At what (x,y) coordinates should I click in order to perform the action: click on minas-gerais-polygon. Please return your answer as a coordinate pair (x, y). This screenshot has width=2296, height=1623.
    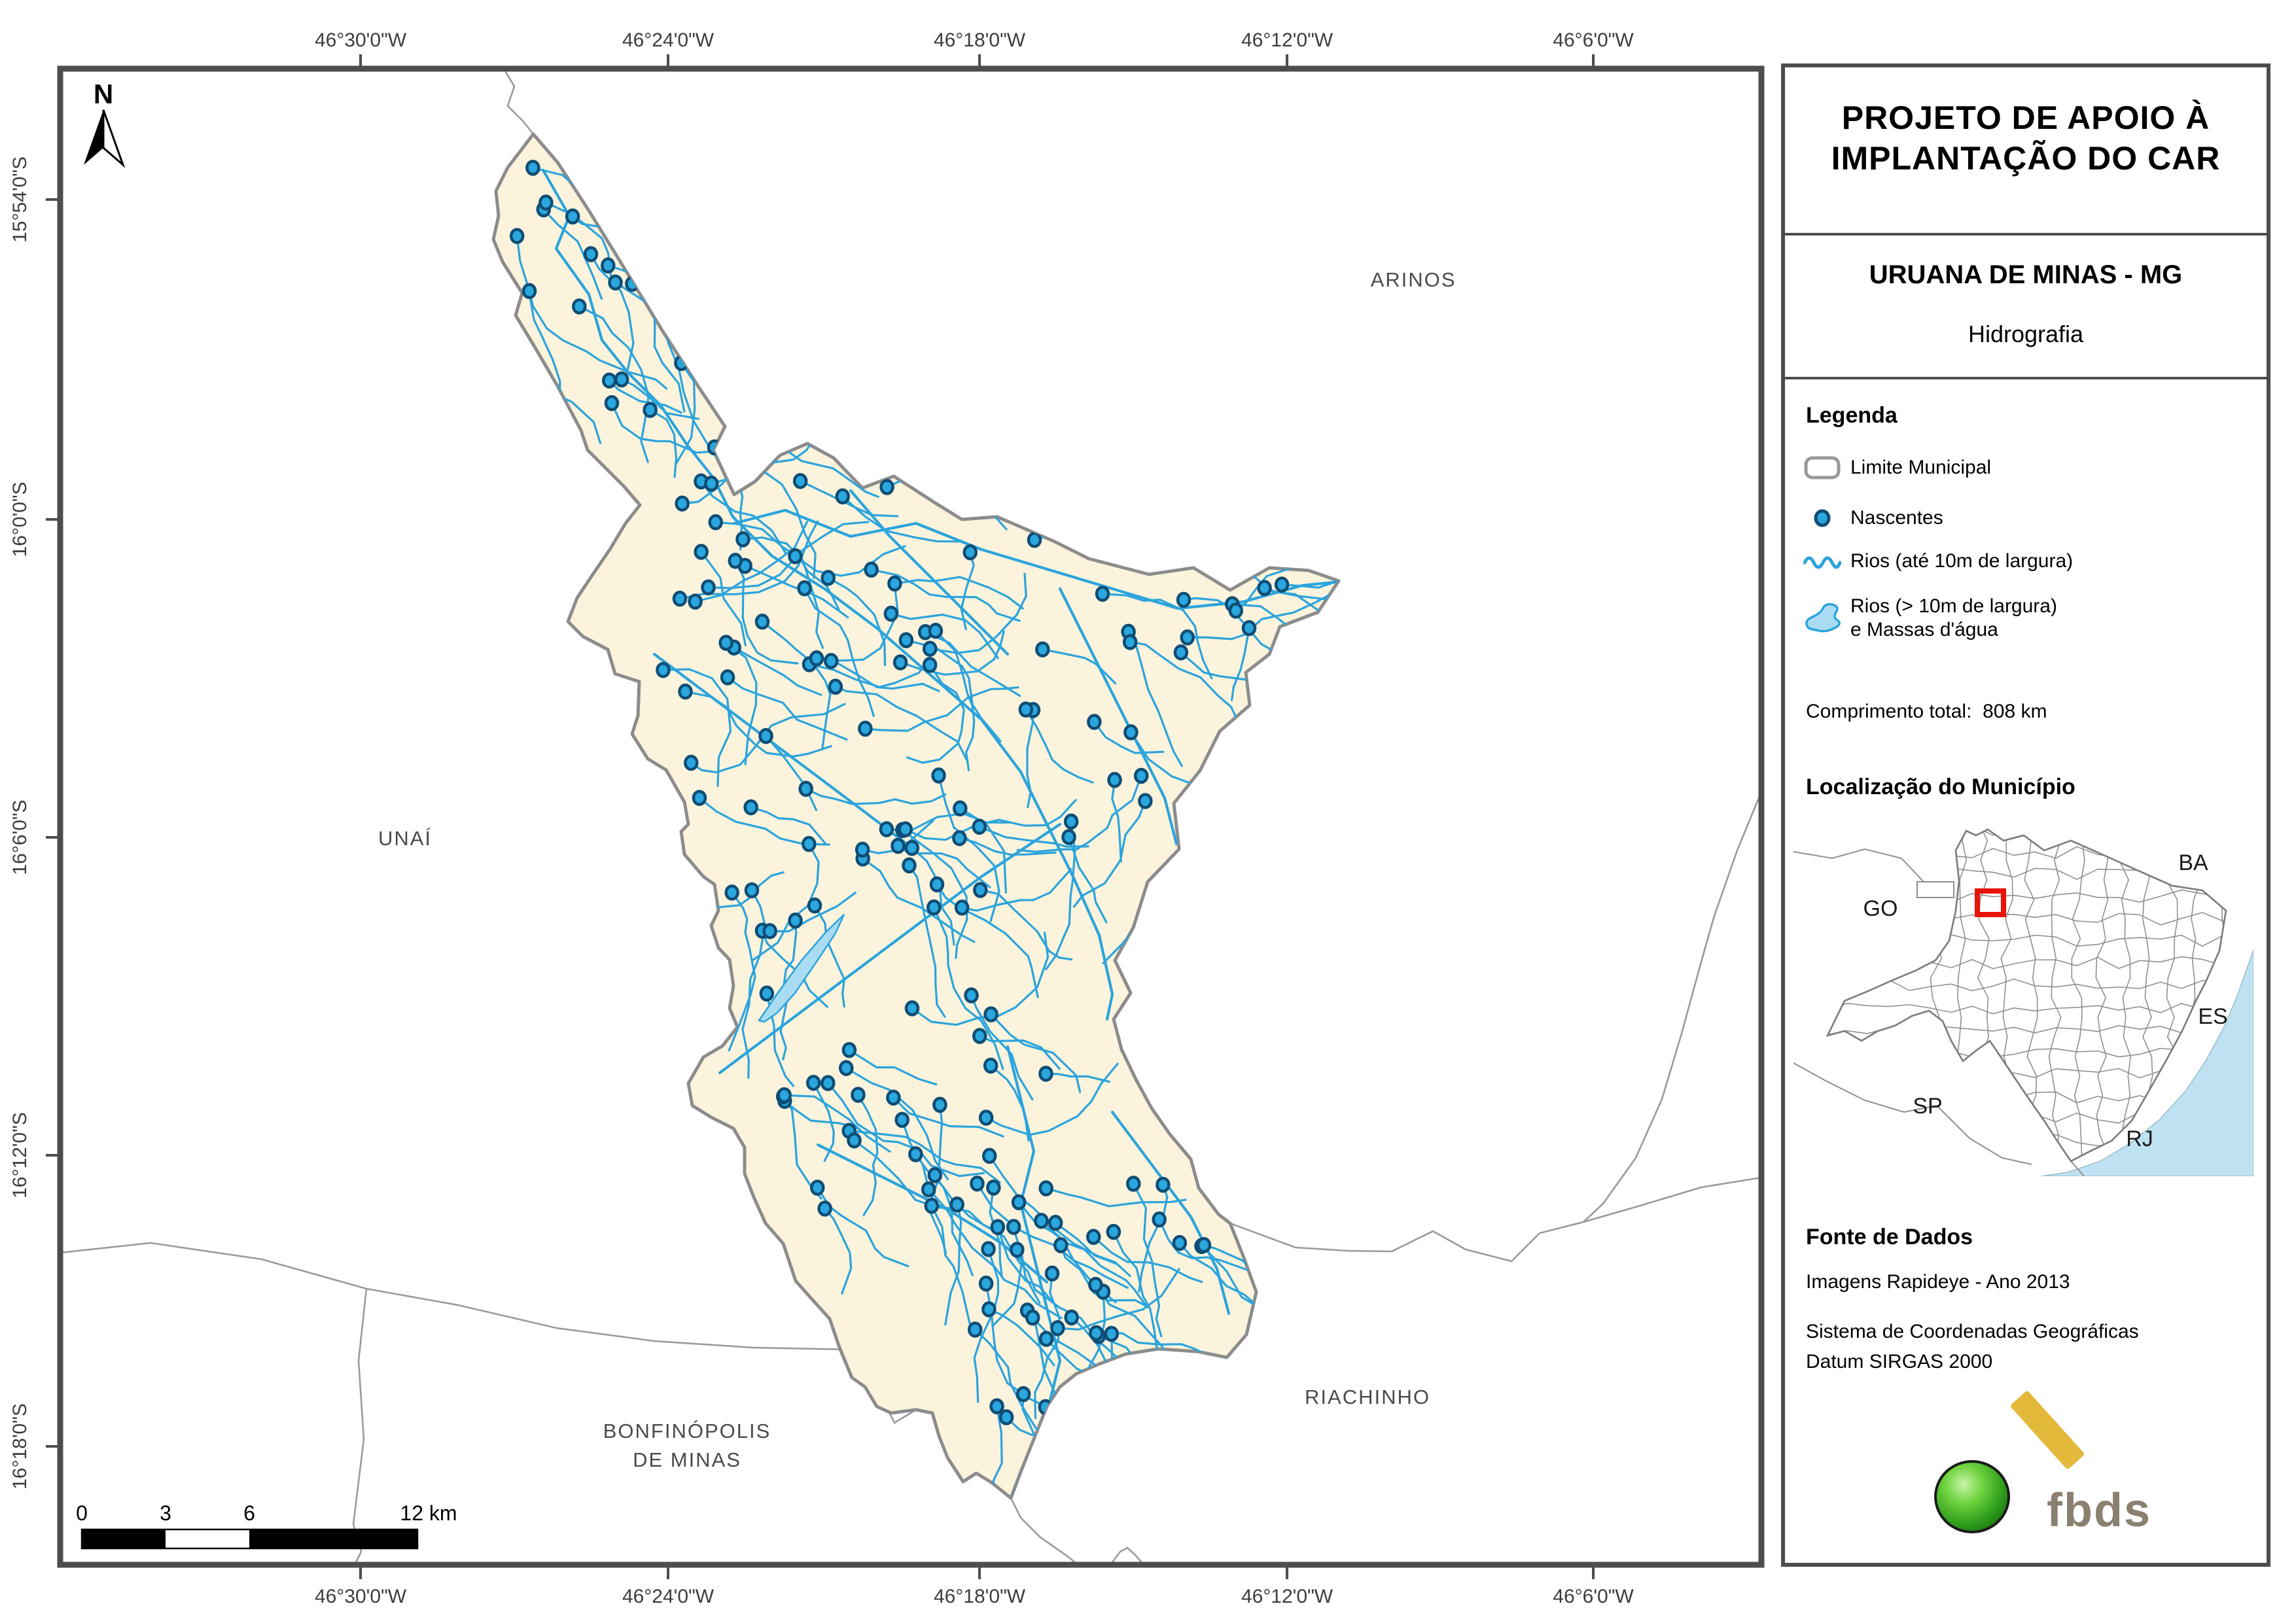
    Looking at the image, I should click on (2027, 995).